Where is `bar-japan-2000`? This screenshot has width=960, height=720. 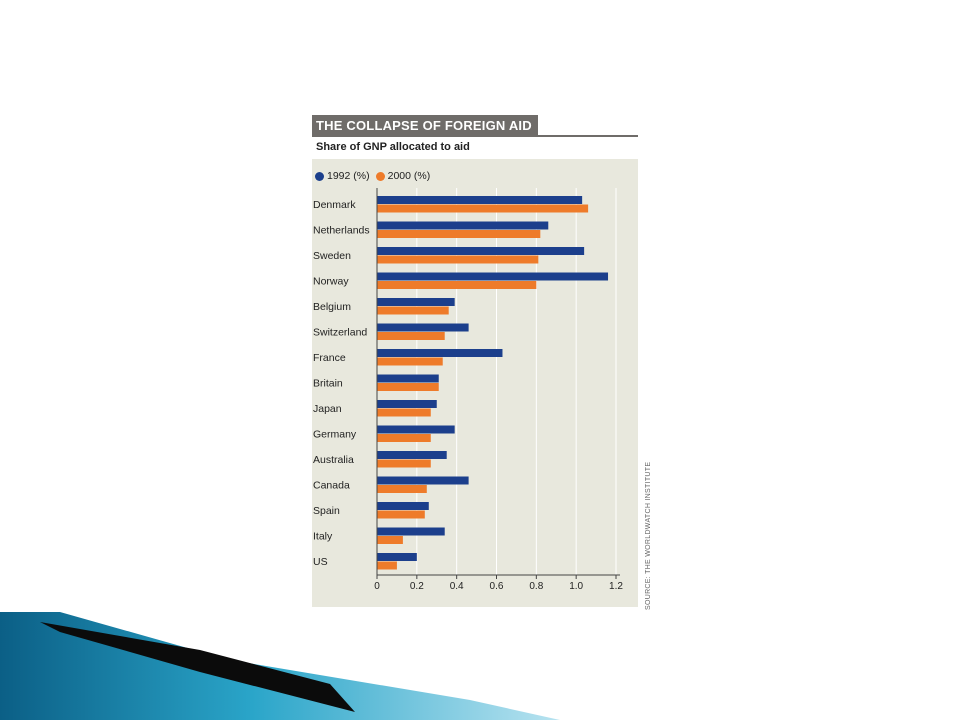 bar-japan-2000 is located at coordinates (404, 412).